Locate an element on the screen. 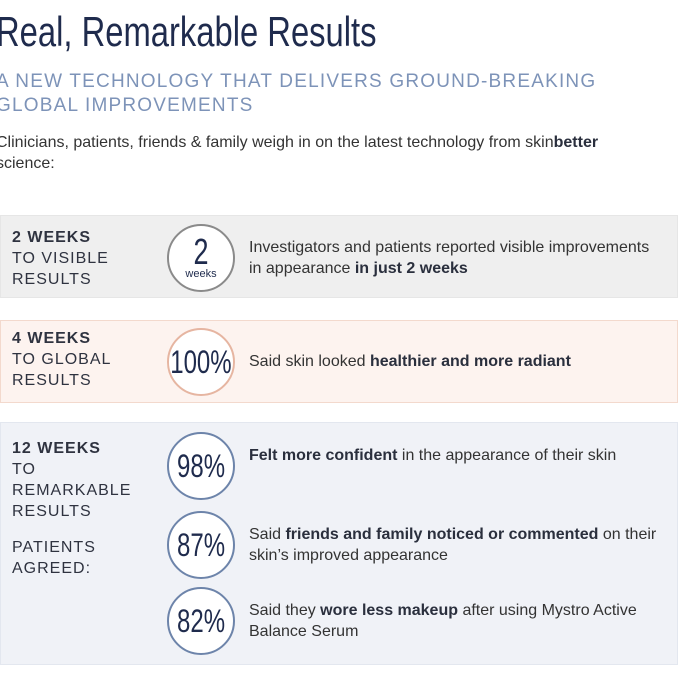  stat-circle: 87% is located at coordinates (201, 545).